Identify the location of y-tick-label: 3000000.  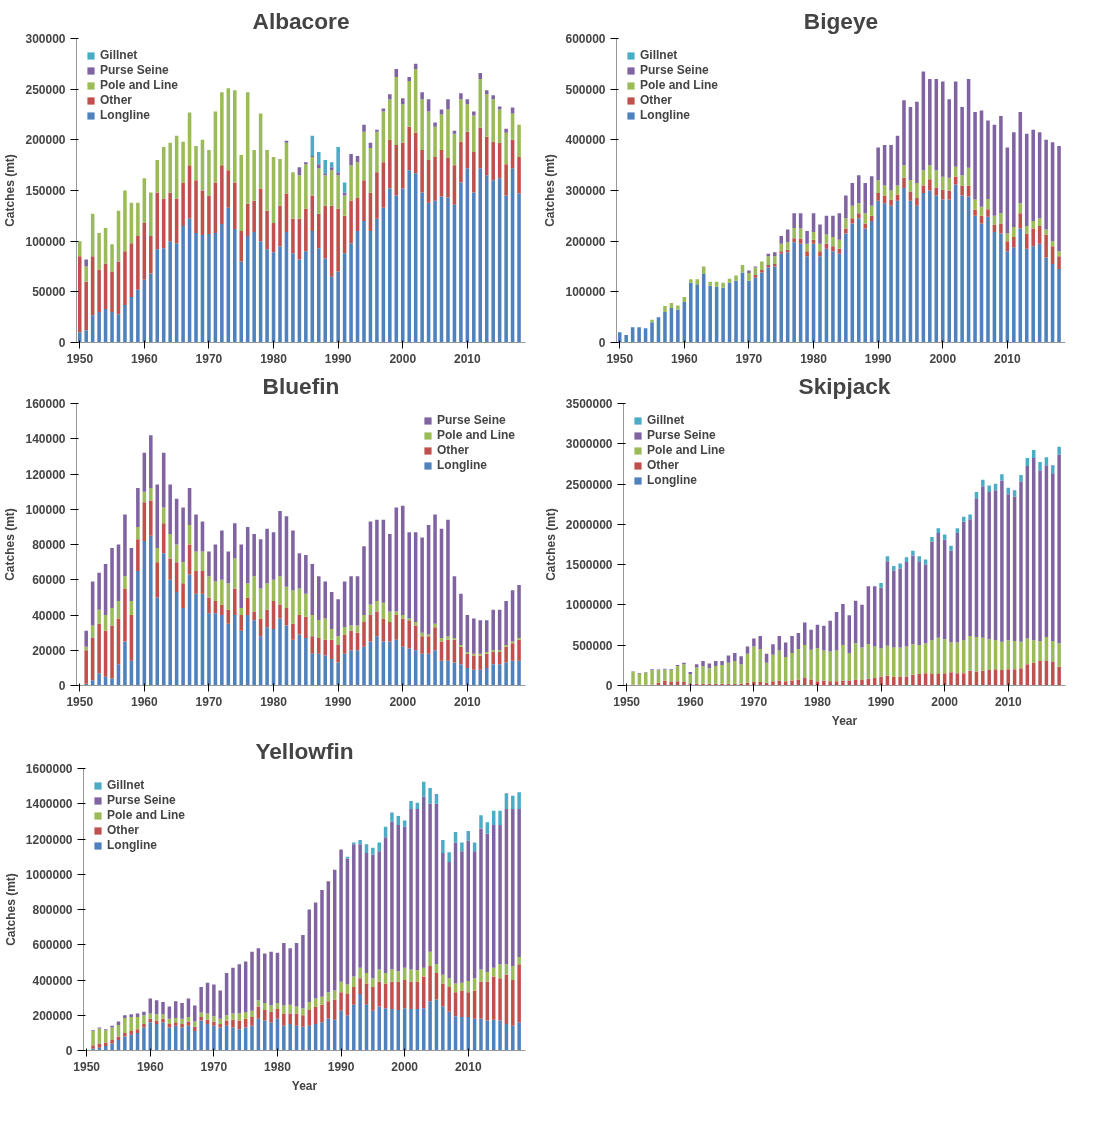
(589, 444).